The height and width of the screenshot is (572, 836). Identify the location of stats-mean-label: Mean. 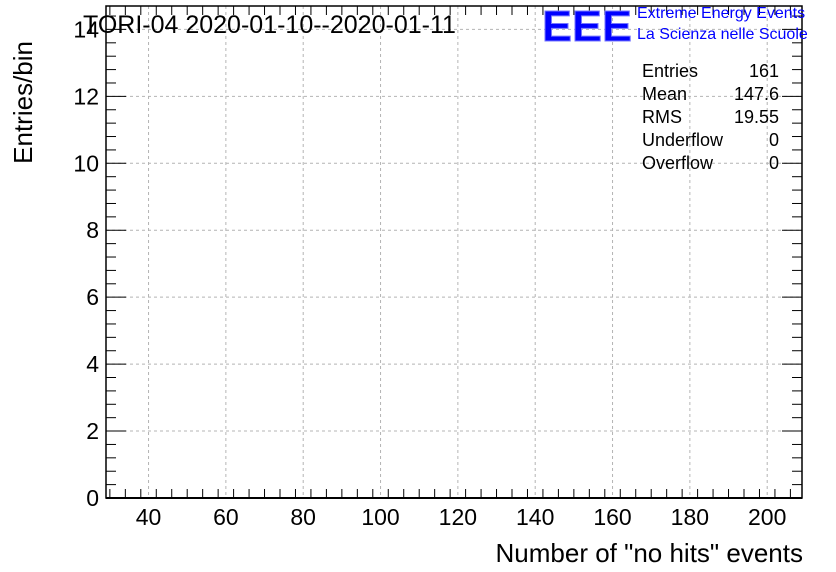
(664, 94).